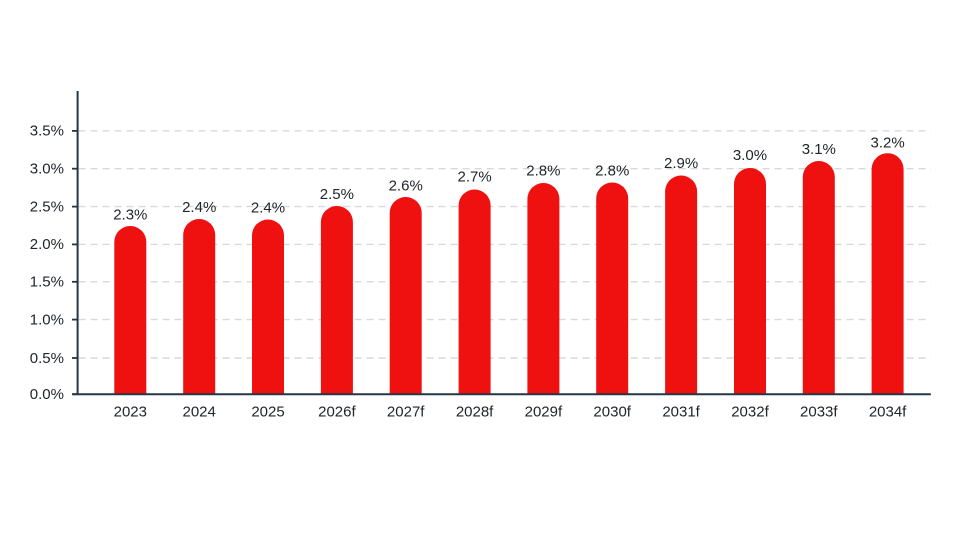 This screenshot has width=960, height=540. Describe the element at coordinates (888, 412) in the screenshot. I see `svg-text: 2034f` at that location.